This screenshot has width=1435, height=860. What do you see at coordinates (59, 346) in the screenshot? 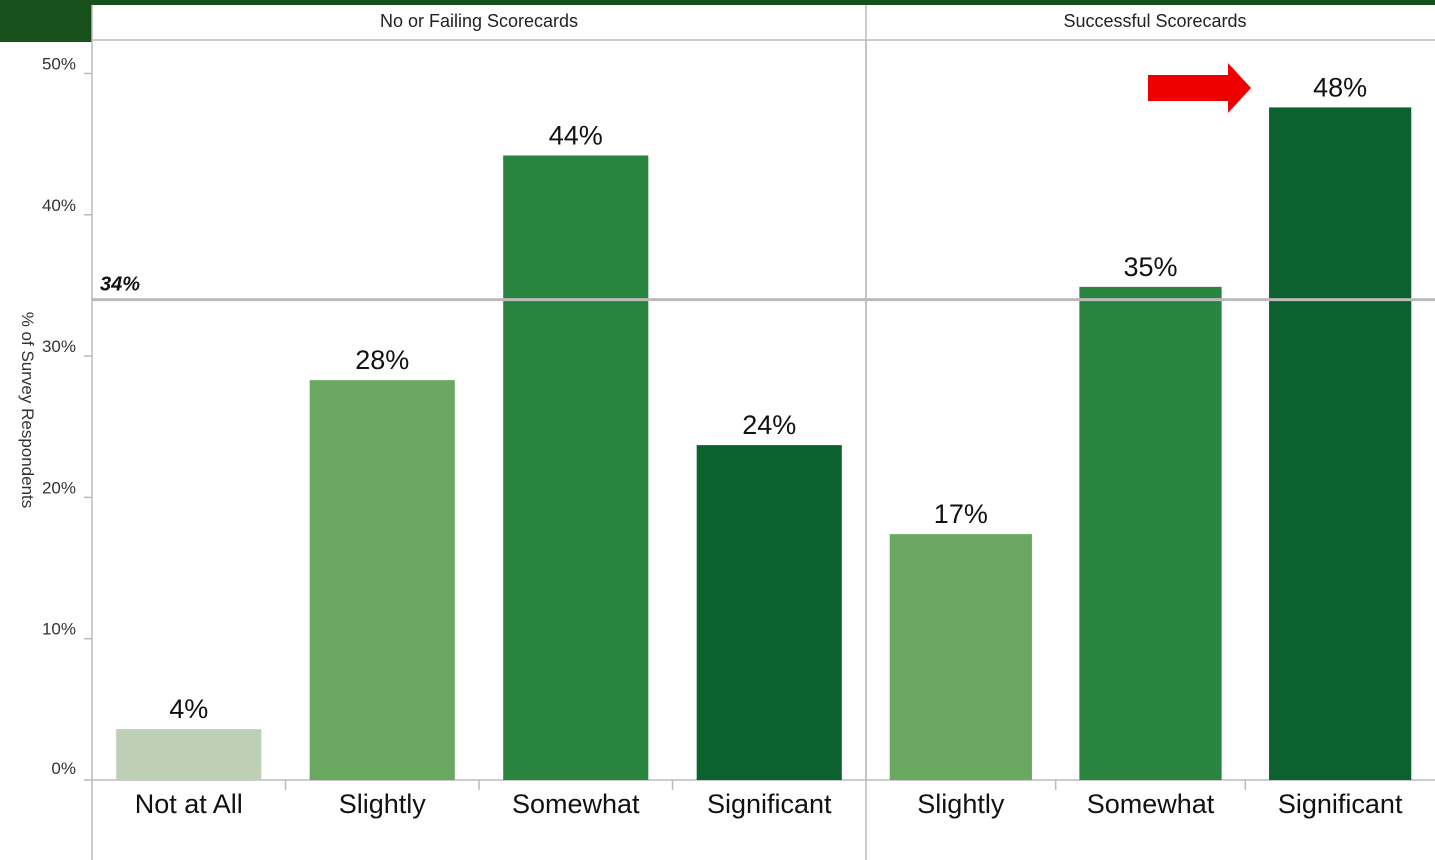
I see `y-tick-label: 30%` at bounding box center [59, 346].